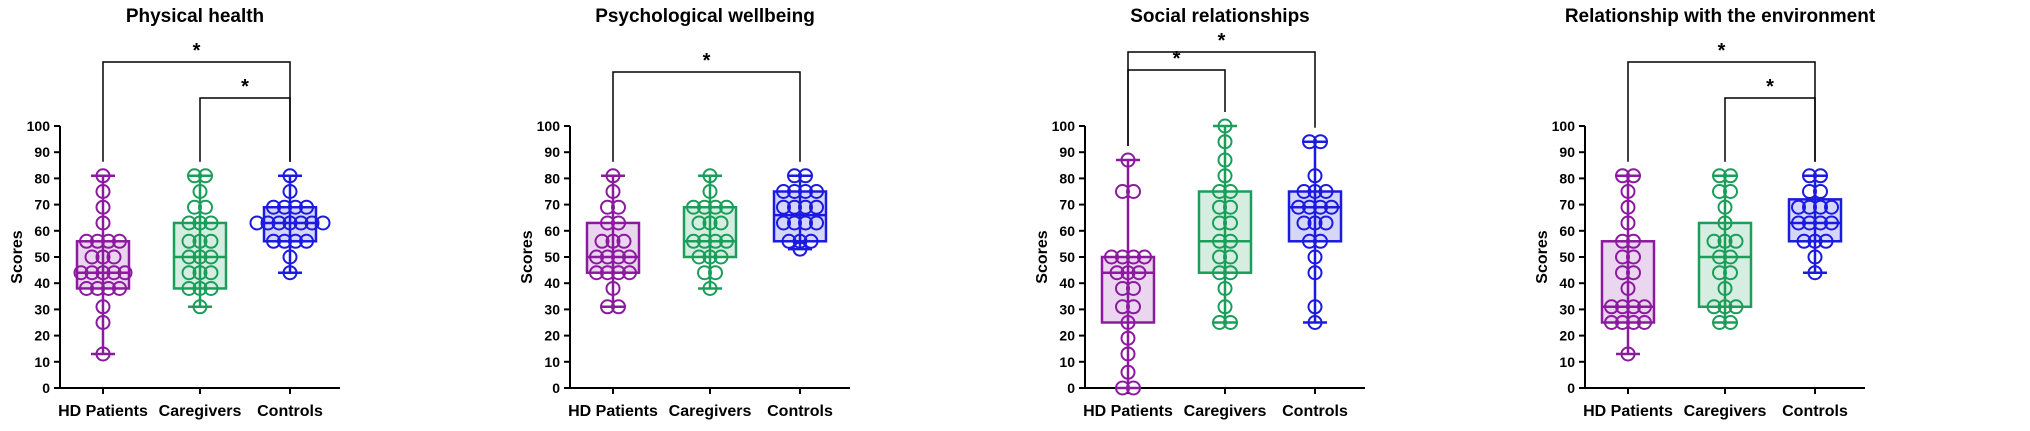  What do you see at coordinates (42, 336) in the screenshot?
I see `y-tick-label: 20` at bounding box center [42, 336].